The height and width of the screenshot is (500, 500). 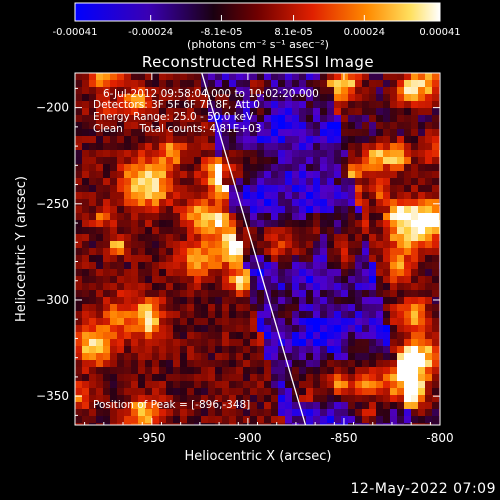 What do you see at coordinates (293, 32) in the screenshot?
I see `colorbar-tick-label: 8.1e-05` at bounding box center [293, 32].